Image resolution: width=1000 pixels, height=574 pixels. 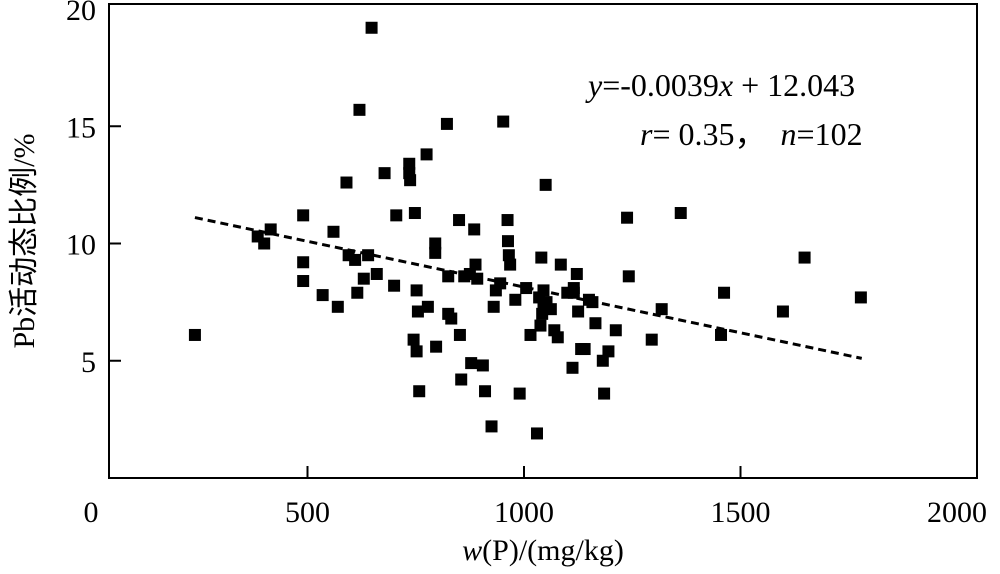 I want to click on x-axis-ticks: 0 500 1000 1500 2000, so click(x=535, y=497).